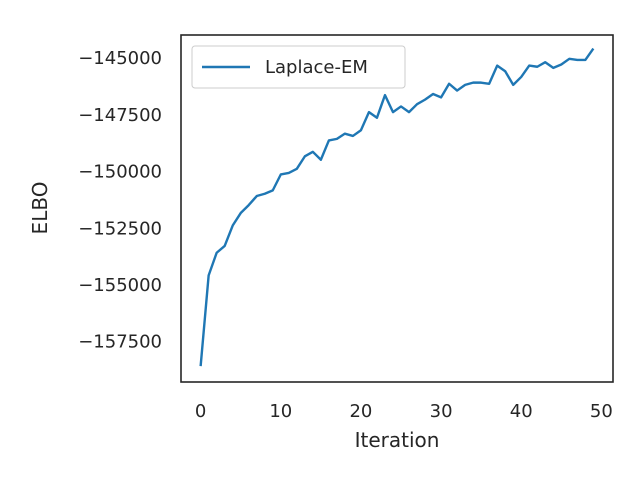 Image resolution: width=640 pixels, height=480 pixels. What do you see at coordinates (441, 411) in the screenshot?
I see `x-tick-label: 30` at bounding box center [441, 411].